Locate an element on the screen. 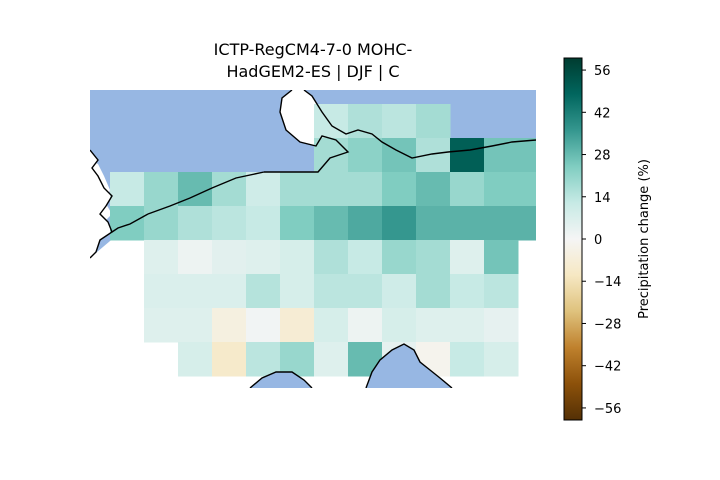 The width and height of the screenshot is (720, 480). colorbar-tick-label: −42 is located at coordinates (607, 367).